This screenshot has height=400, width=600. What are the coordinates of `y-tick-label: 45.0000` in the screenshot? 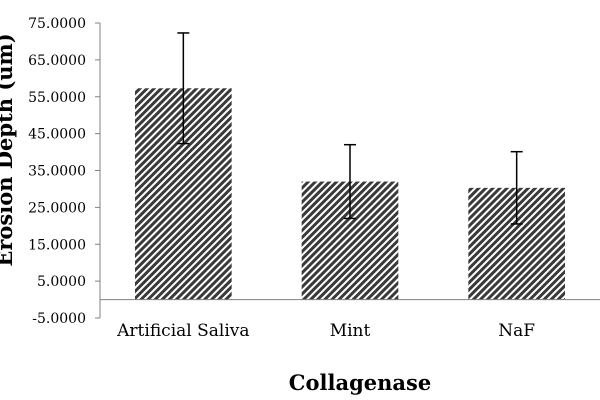 It's located at (57, 135).